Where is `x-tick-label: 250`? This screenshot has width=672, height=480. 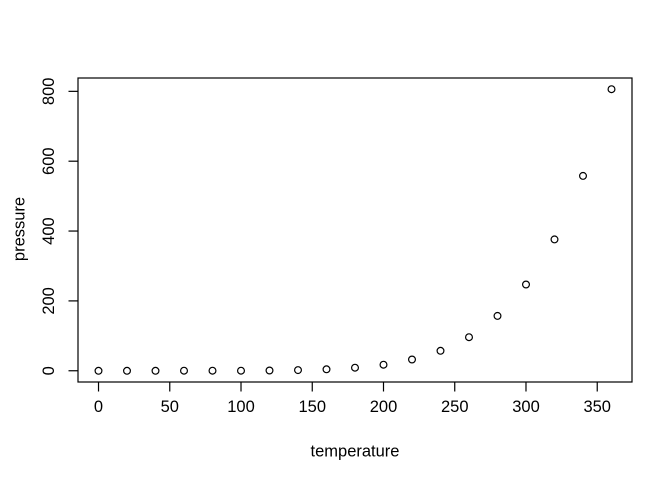 x-tick-label: 250 is located at coordinates (455, 407).